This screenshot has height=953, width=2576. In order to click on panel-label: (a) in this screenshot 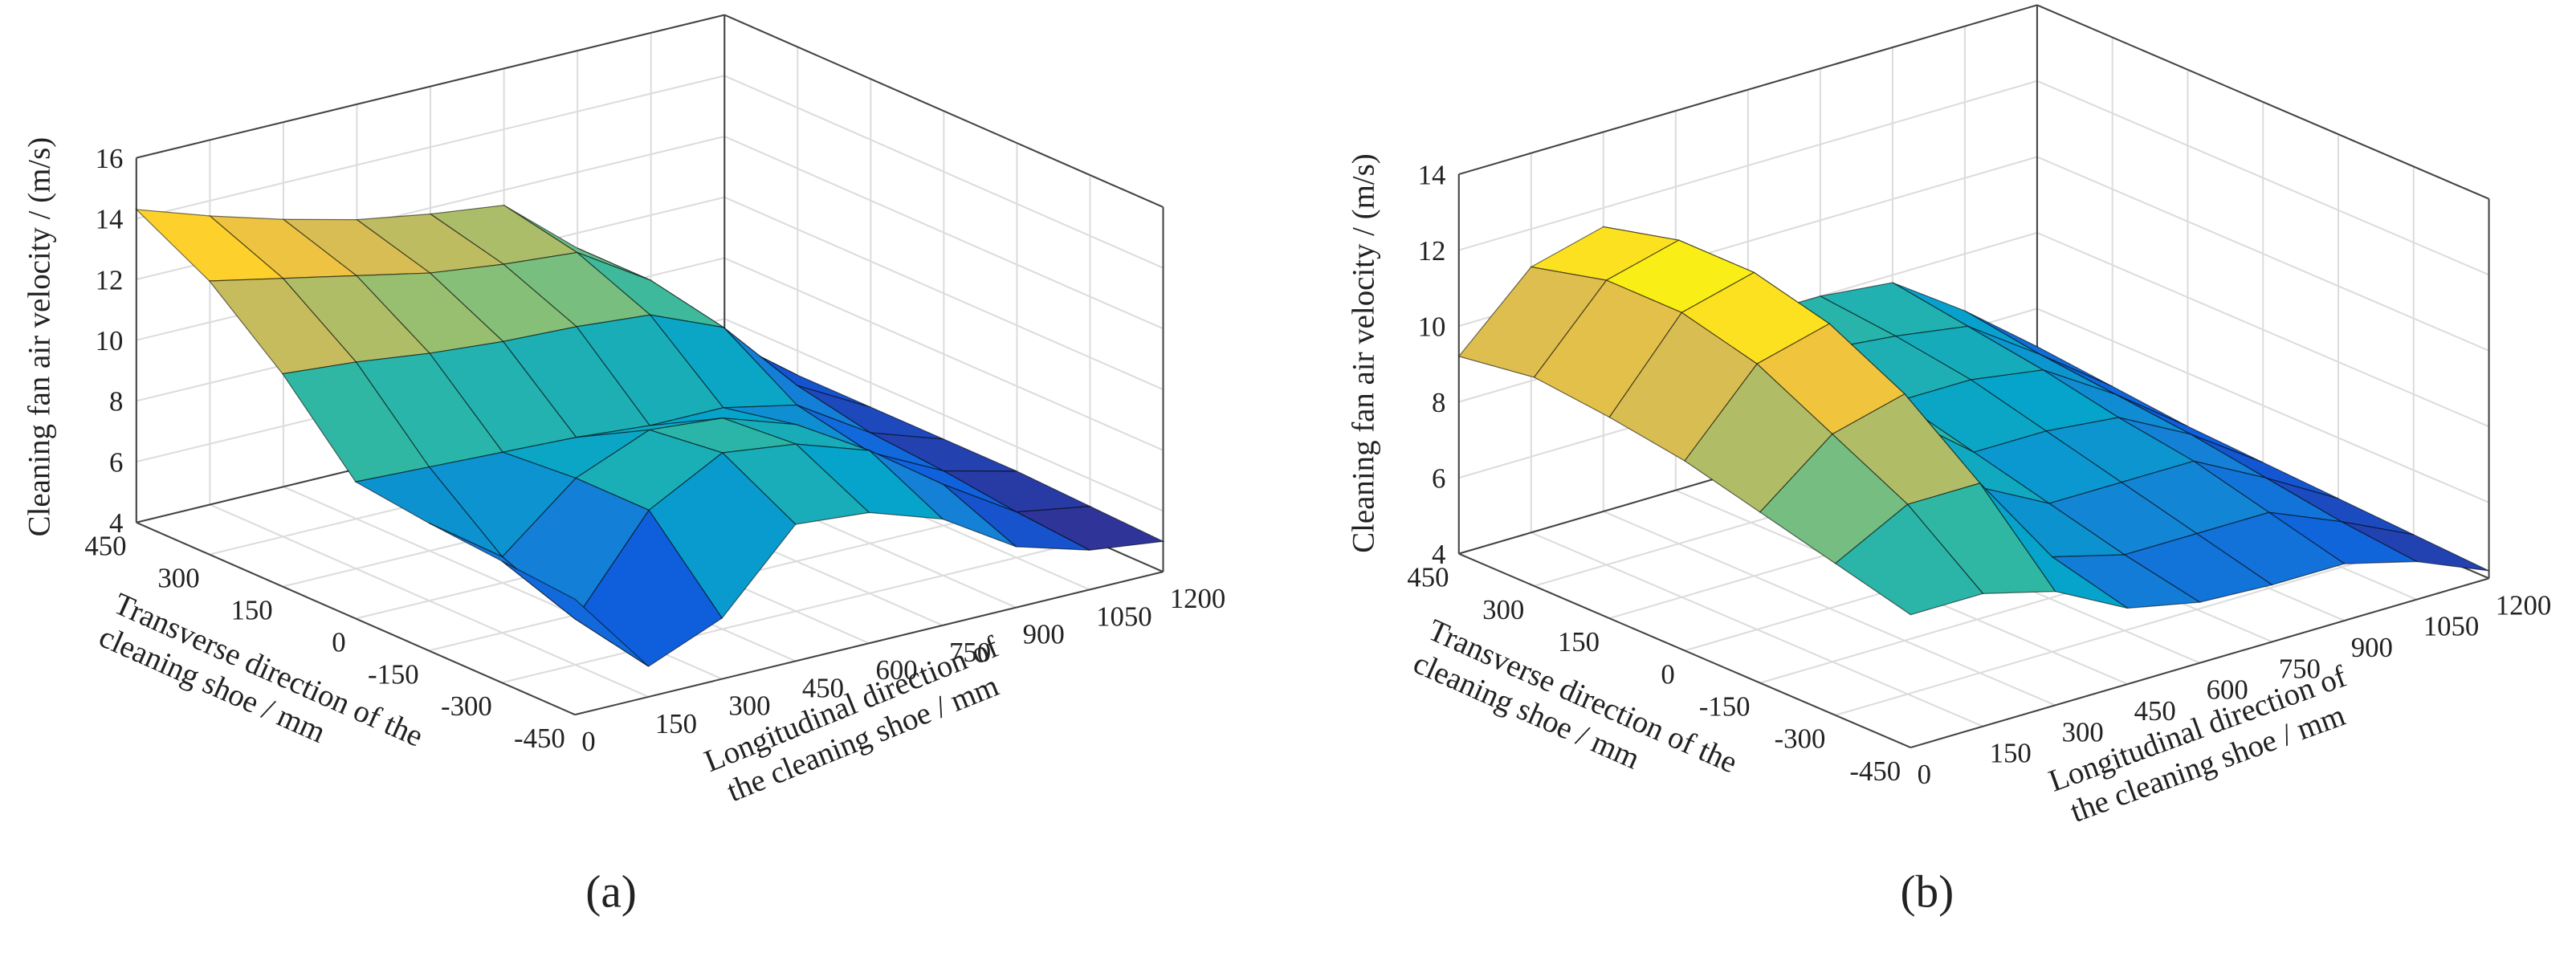, I will do `click(611, 893)`.